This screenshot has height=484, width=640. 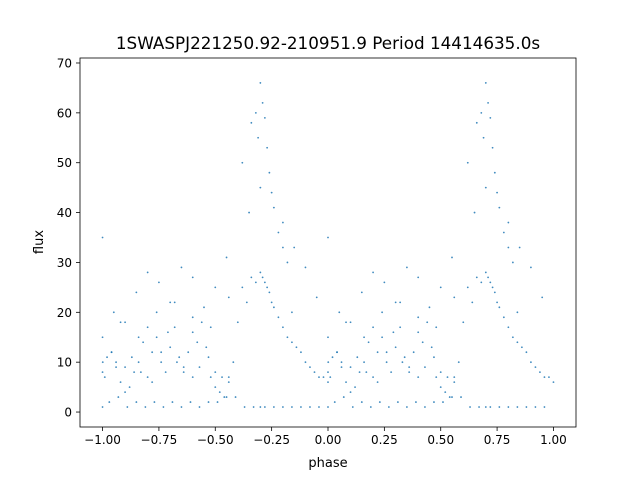 What do you see at coordinates (64, 313) in the screenshot?
I see `y-tick-label: 20` at bounding box center [64, 313].